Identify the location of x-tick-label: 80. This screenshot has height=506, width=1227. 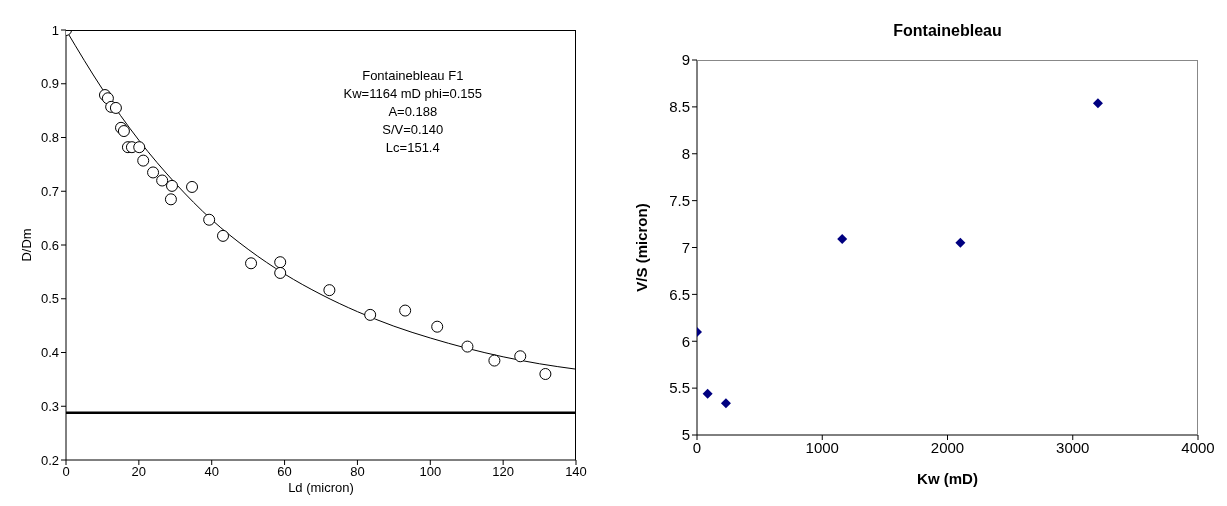
(357, 472).